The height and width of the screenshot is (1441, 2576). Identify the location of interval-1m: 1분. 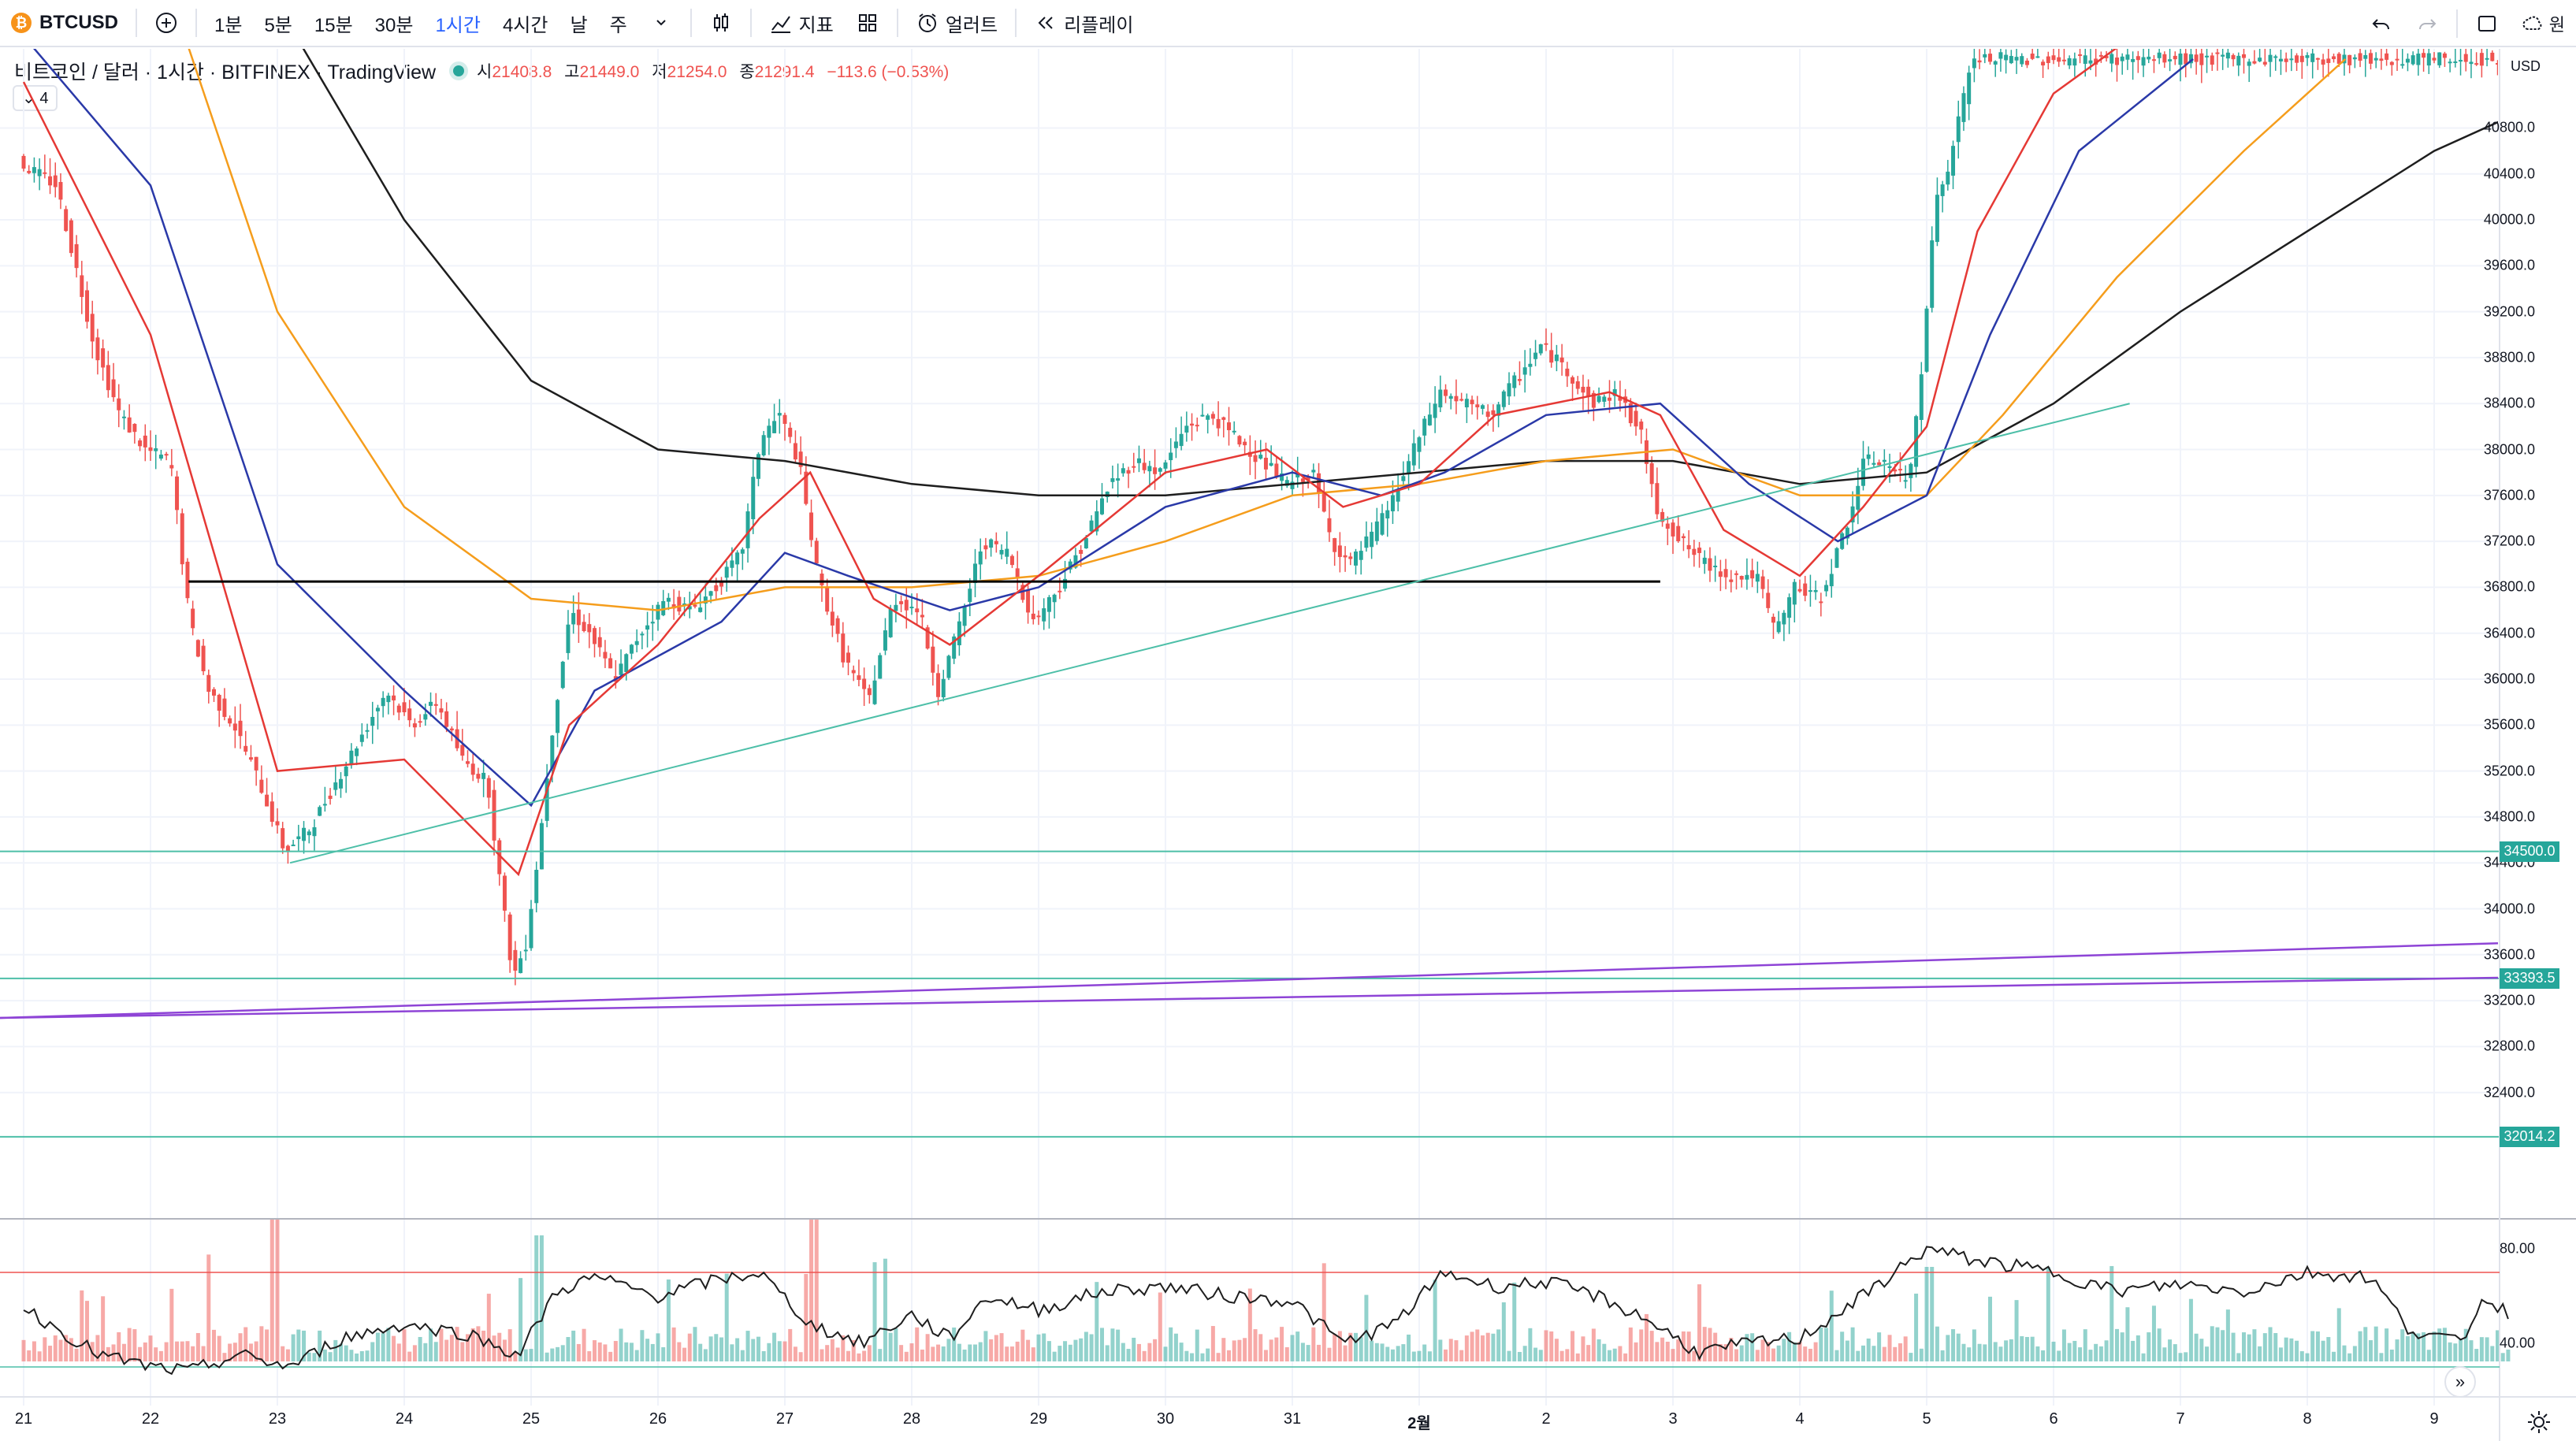
(228, 25).